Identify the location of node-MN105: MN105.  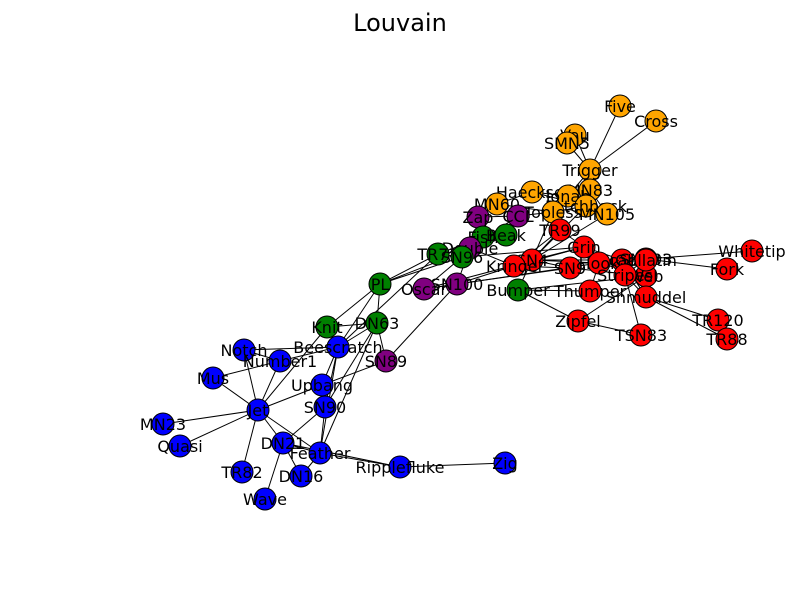
(607, 214).